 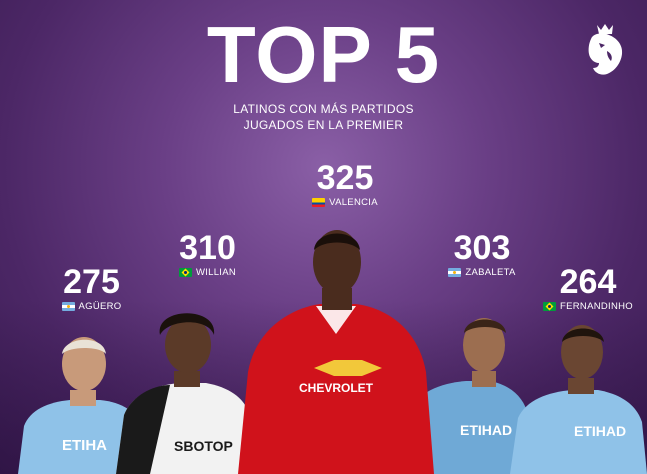 What do you see at coordinates (578, 396) in the screenshot?
I see `player-photo-fernandinho: ETIHAD` at bounding box center [578, 396].